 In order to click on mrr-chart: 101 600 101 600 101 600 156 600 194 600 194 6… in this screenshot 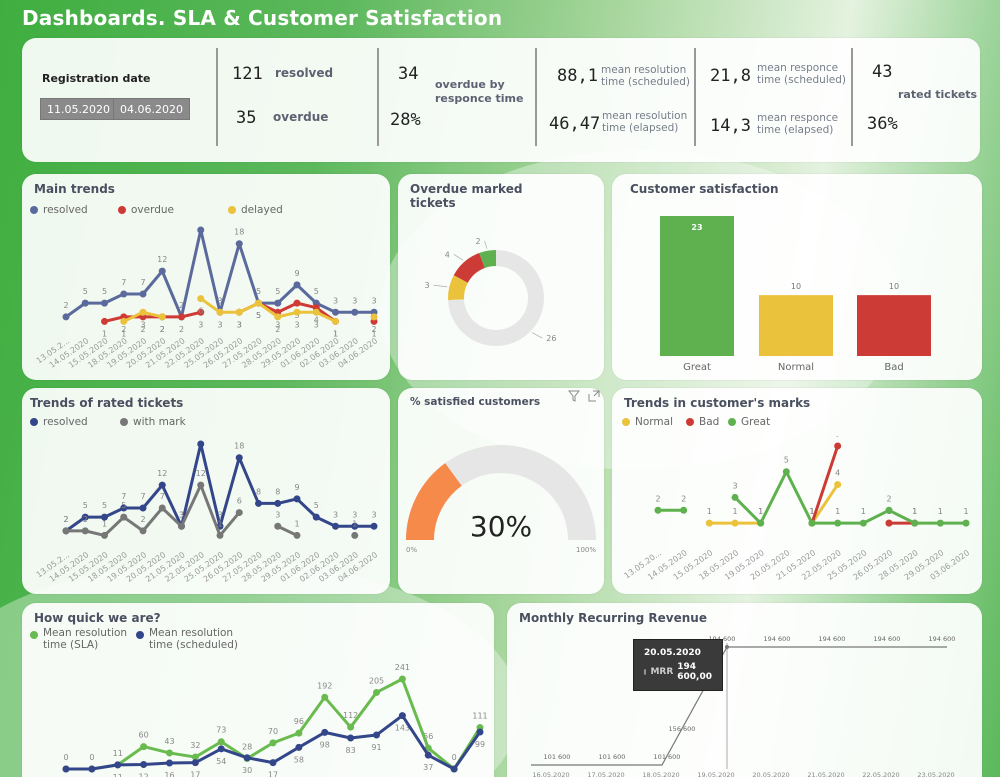, I will do `click(743, 706)`.